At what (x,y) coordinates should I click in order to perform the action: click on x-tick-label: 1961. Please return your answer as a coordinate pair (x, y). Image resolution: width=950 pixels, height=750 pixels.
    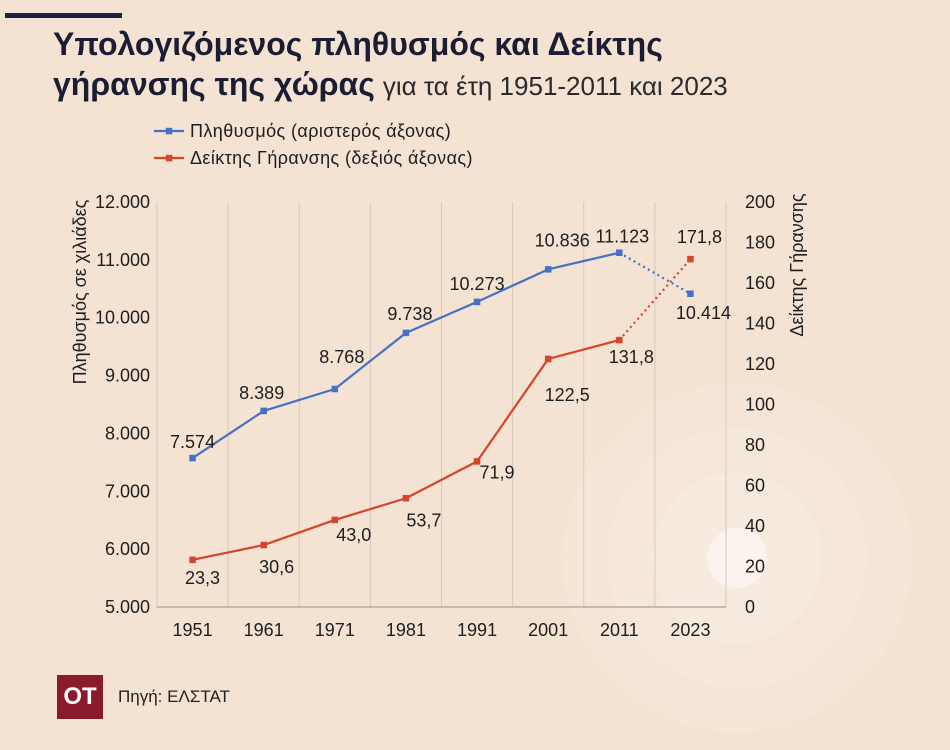
    Looking at the image, I should click on (264, 630).